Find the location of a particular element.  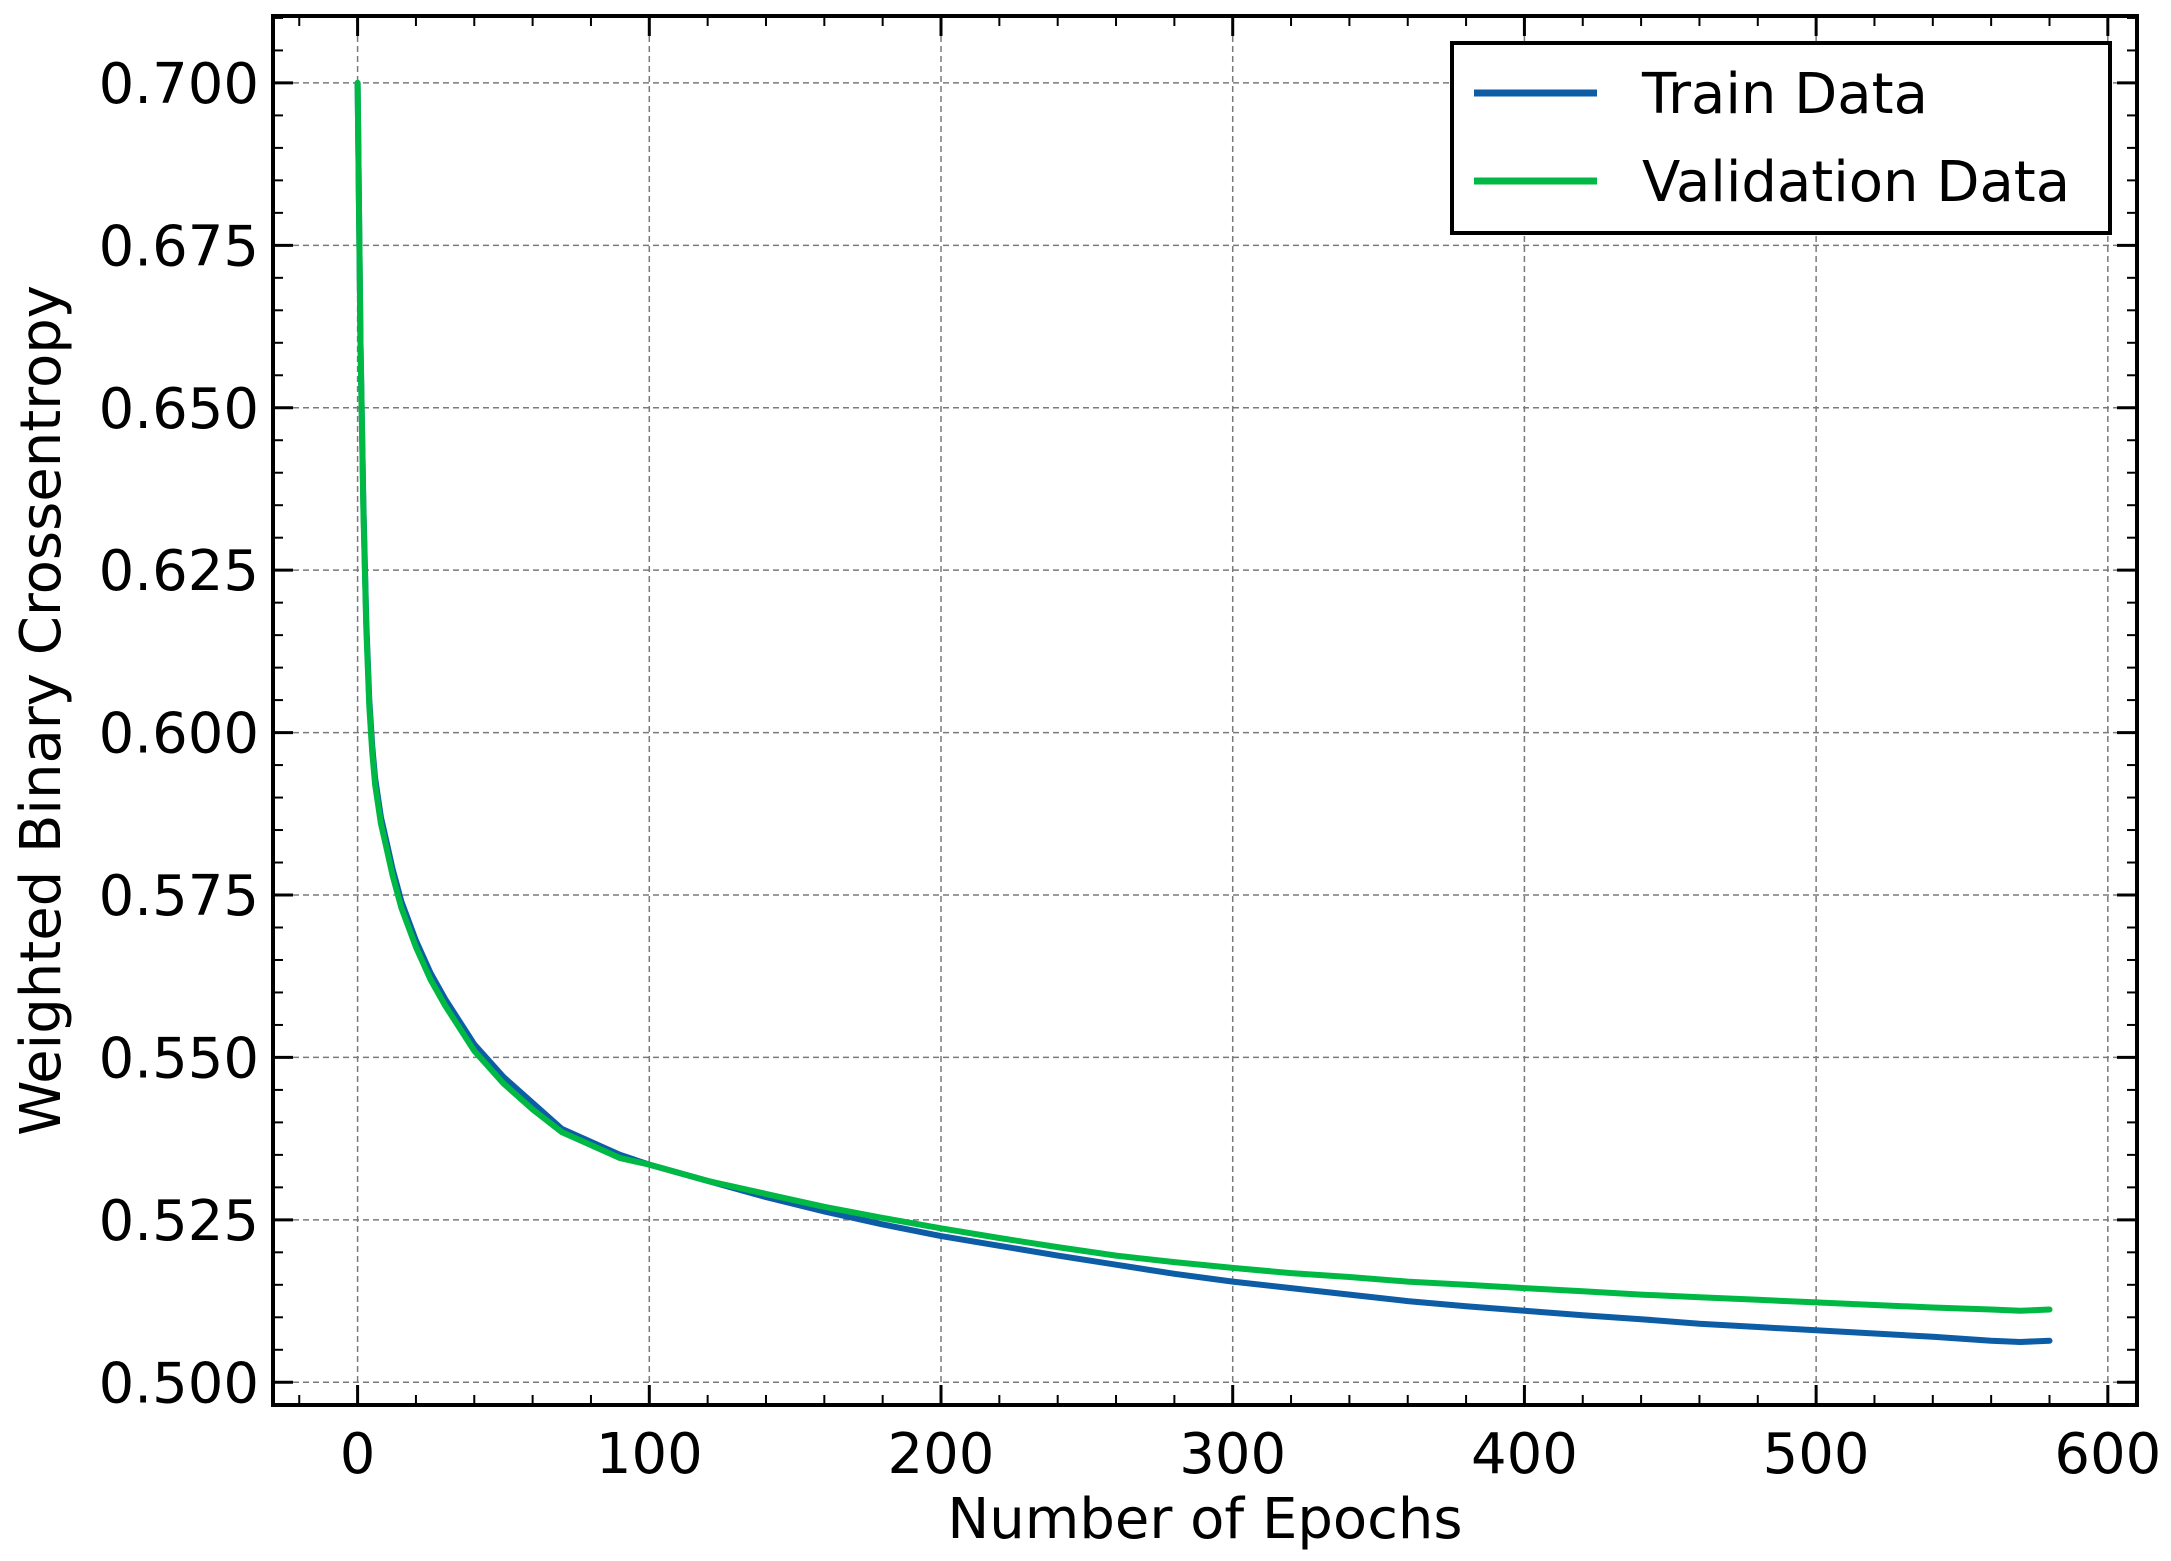

y-tick-label: 0.575 is located at coordinates (179, 896).